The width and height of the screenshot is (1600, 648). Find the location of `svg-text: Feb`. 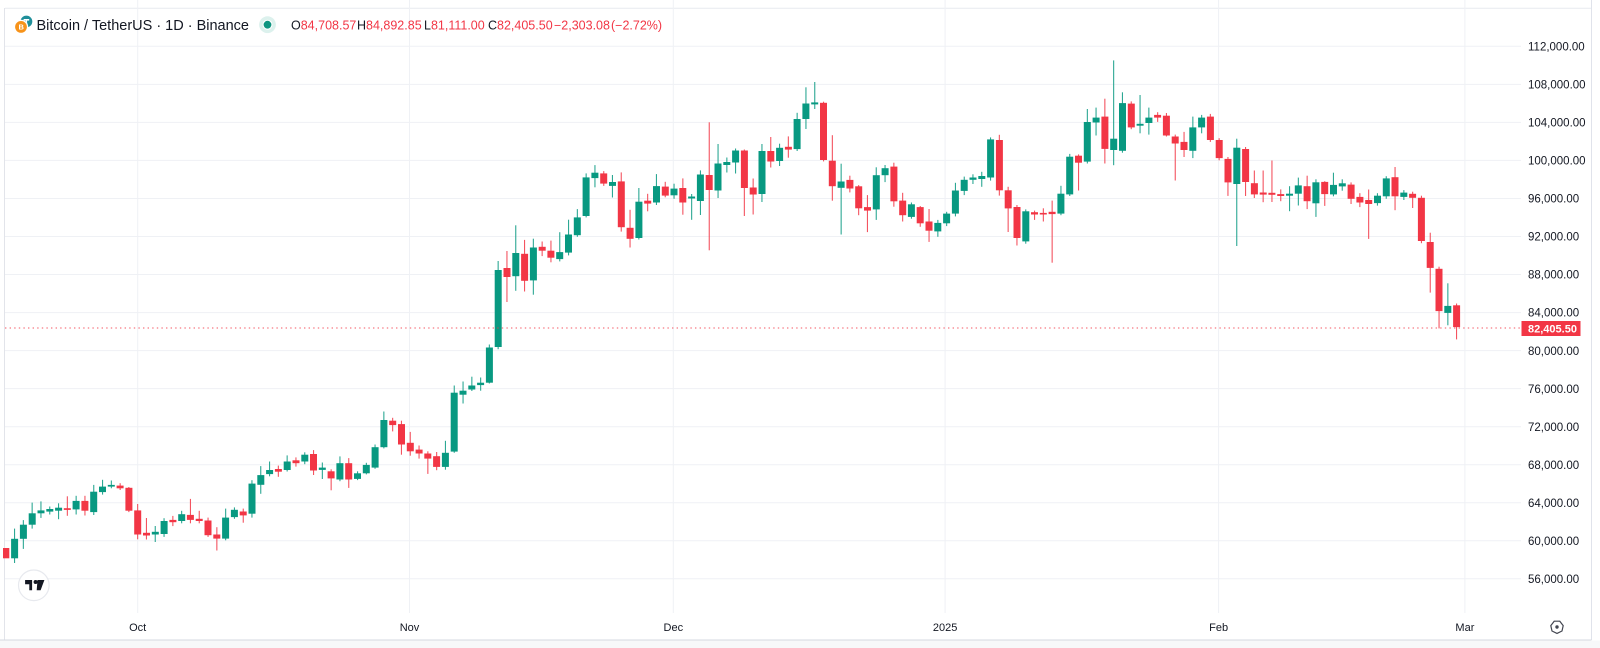

svg-text: Feb is located at coordinates (1218, 628).